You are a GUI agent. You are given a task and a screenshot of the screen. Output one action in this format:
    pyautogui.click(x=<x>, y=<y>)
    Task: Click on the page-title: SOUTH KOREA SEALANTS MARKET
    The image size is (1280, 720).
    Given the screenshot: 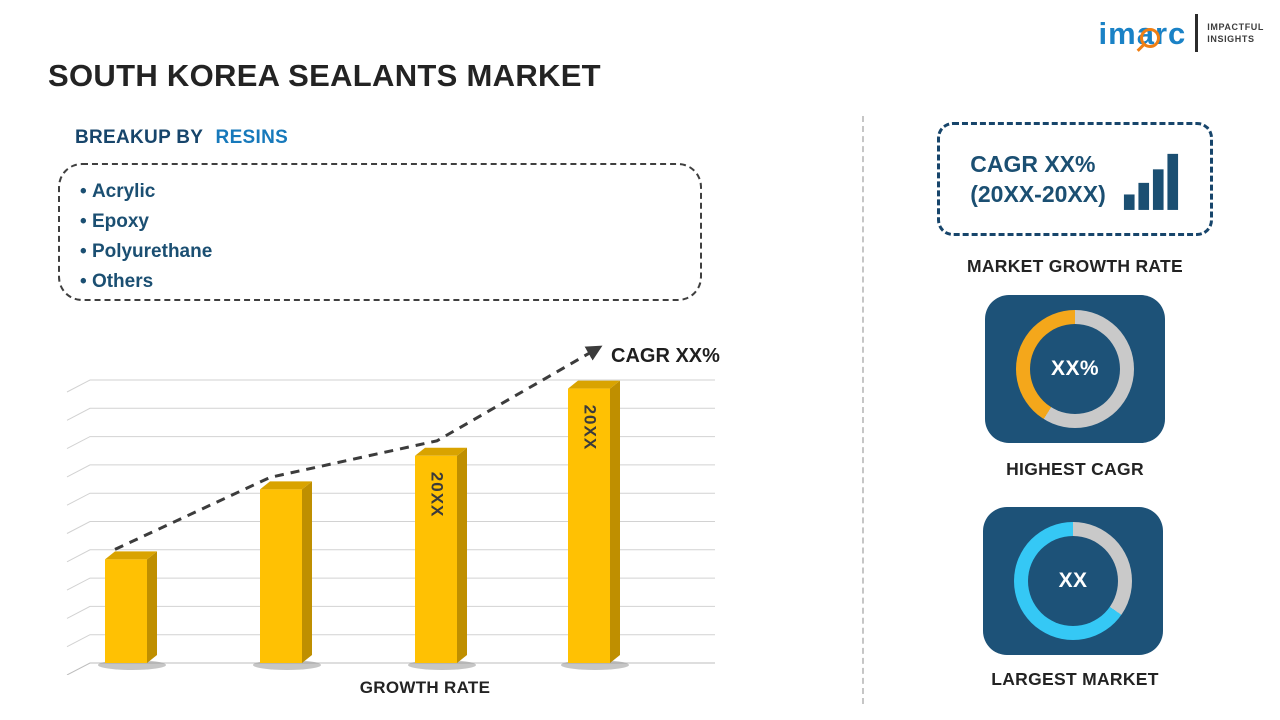 What is the action you would take?
    pyautogui.click(x=324, y=75)
    